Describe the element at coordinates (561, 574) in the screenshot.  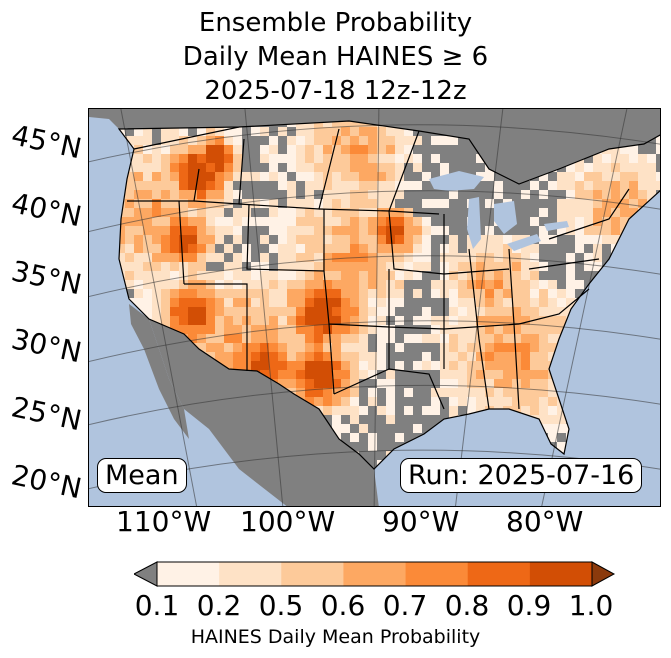
I see `colorbar-bin` at that location.